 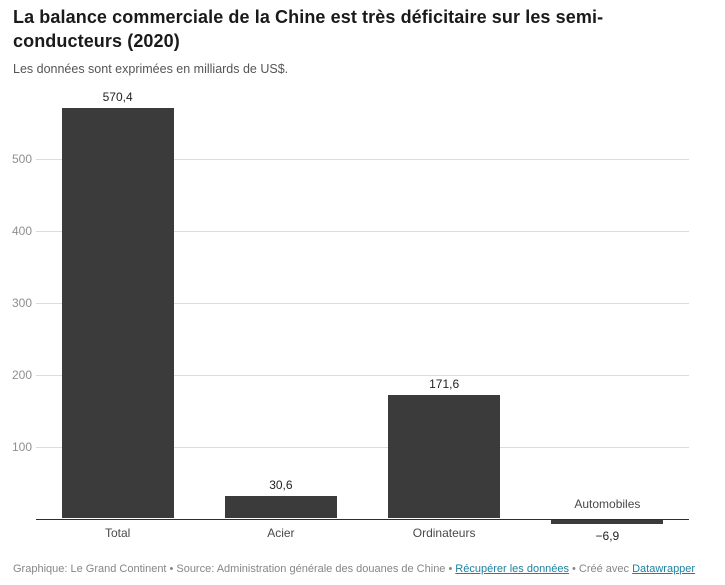 What do you see at coordinates (604, 569) in the screenshot?
I see `footer-created-with: Créé avec` at bounding box center [604, 569].